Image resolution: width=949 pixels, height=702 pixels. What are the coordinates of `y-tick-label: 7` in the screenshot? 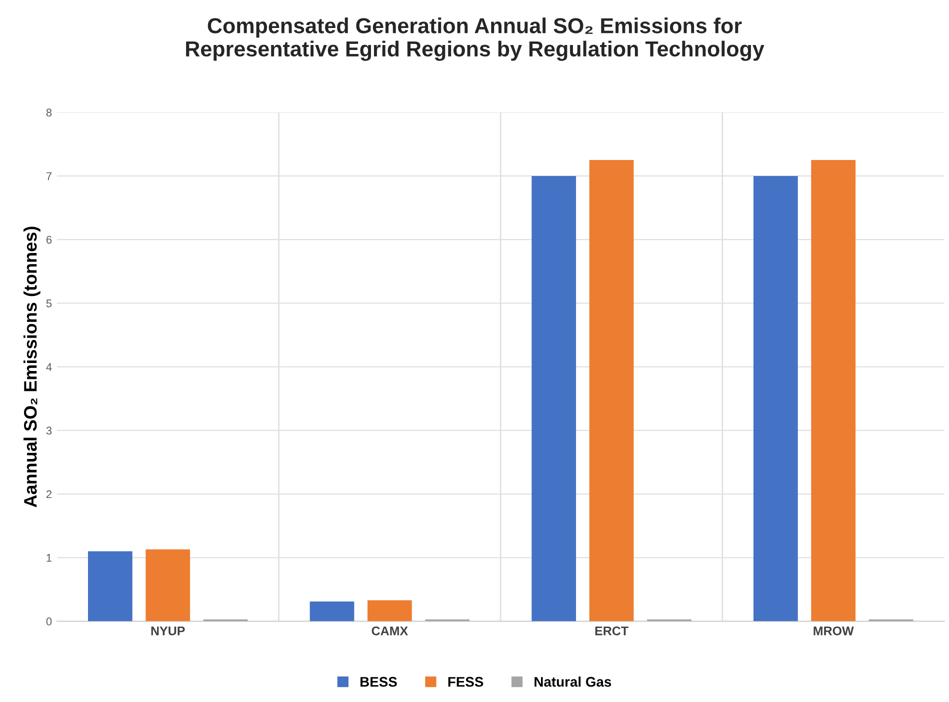 It's located at (49, 176).